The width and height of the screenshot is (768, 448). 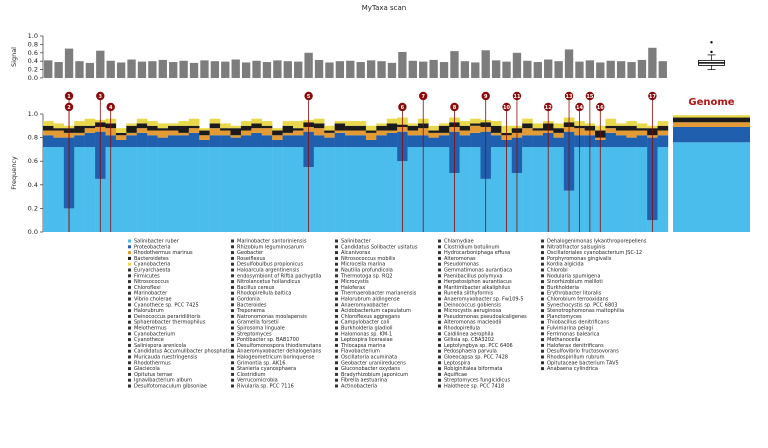 What do you see at coordinates (477, 288) in the screenshot?
I see `legend-label: Maritimibacter alkaliphilus` at bounding box center [477, 288].